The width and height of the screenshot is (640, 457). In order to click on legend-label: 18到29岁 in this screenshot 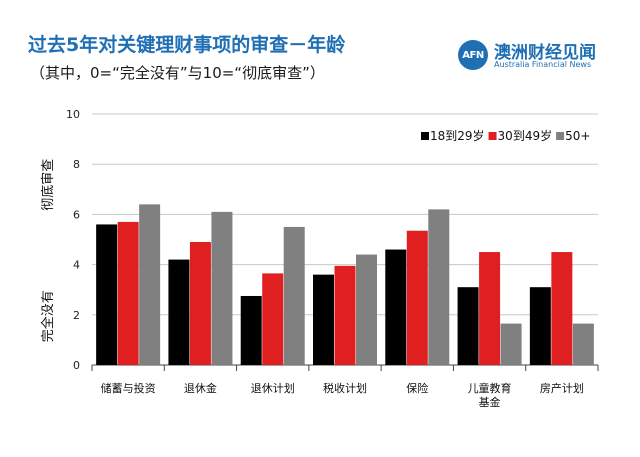, I will do `click(457, 135)`.